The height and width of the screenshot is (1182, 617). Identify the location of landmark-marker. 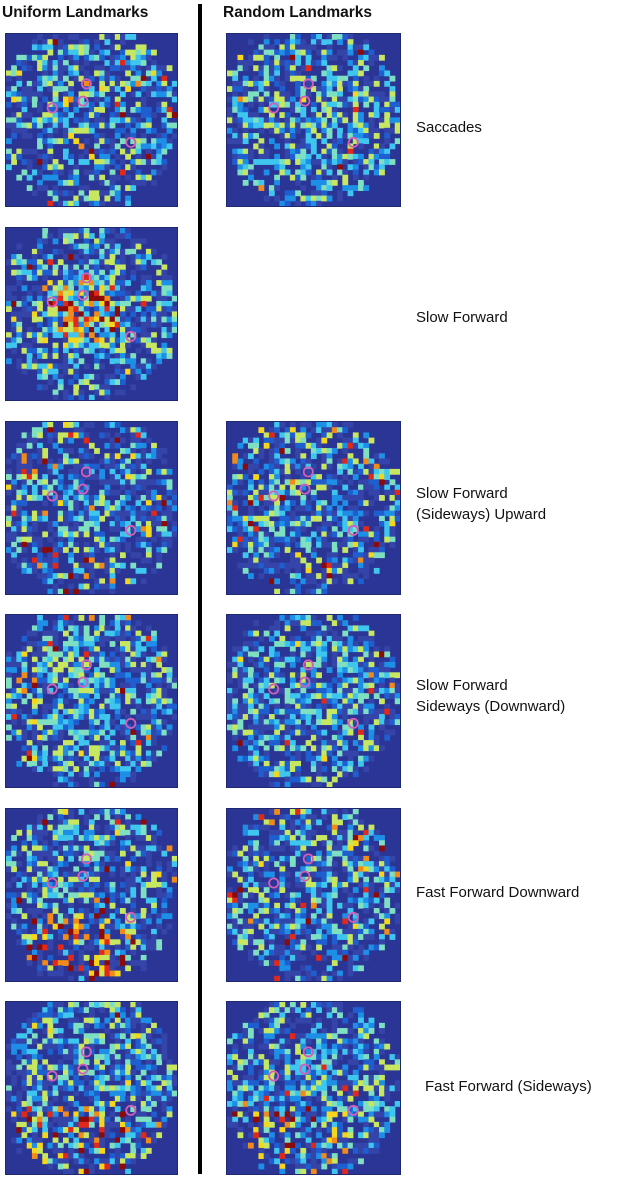
(131, 530).